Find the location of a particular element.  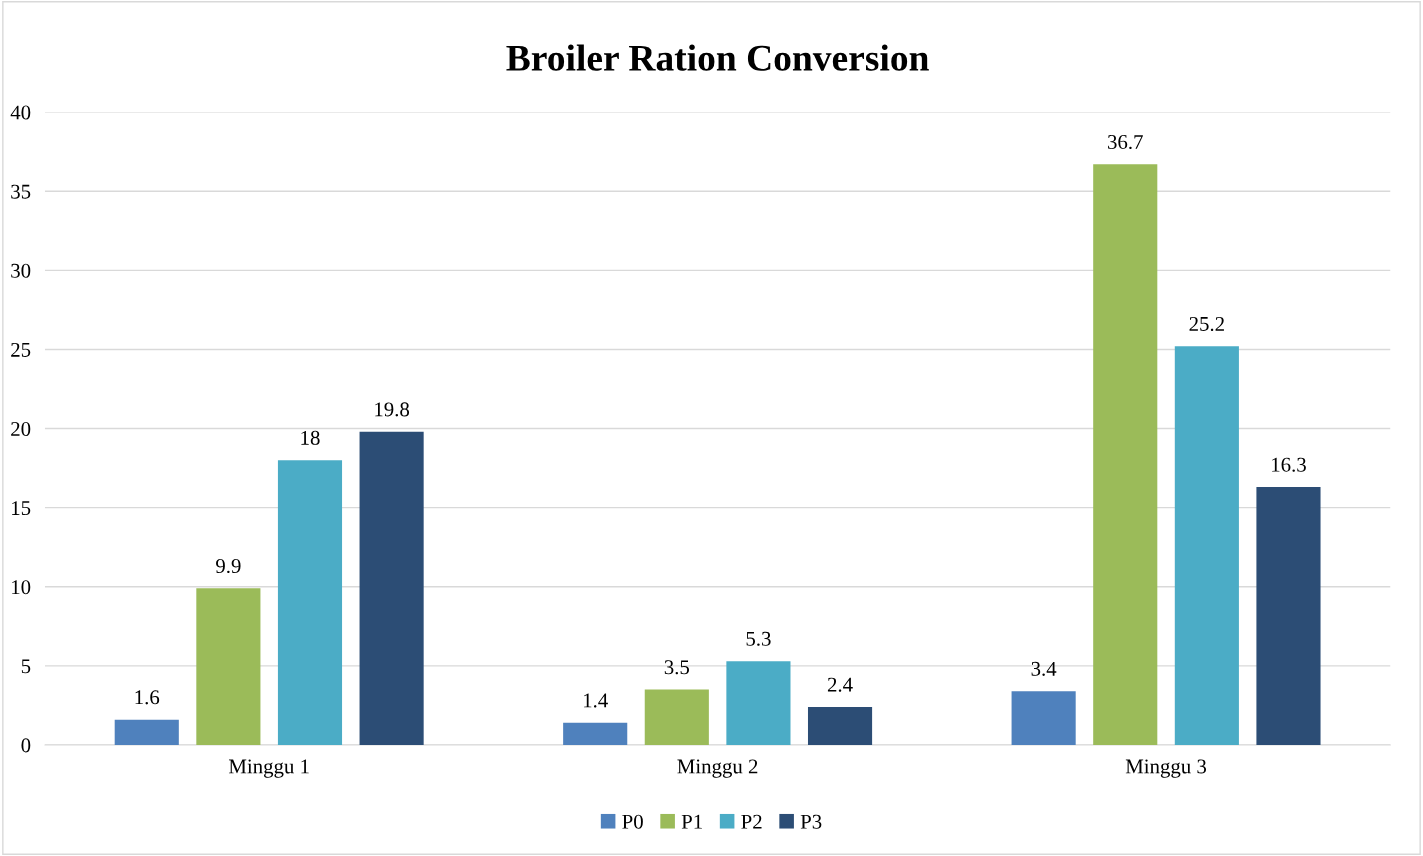

x-tick-label: Minggu 3 is located at coordinates (1166, 768).